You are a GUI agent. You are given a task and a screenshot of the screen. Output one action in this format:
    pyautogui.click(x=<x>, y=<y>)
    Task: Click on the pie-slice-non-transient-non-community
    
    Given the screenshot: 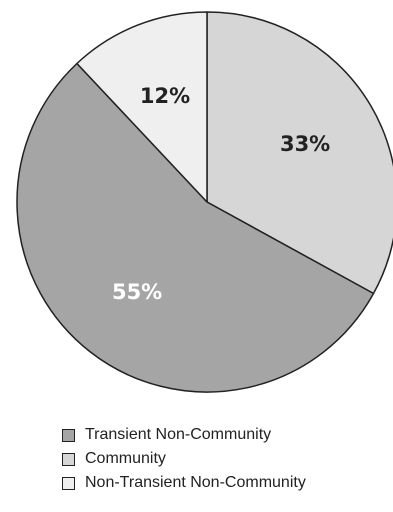 What is the action you would take?
    pyautogui.click(x=142, y=107)
    